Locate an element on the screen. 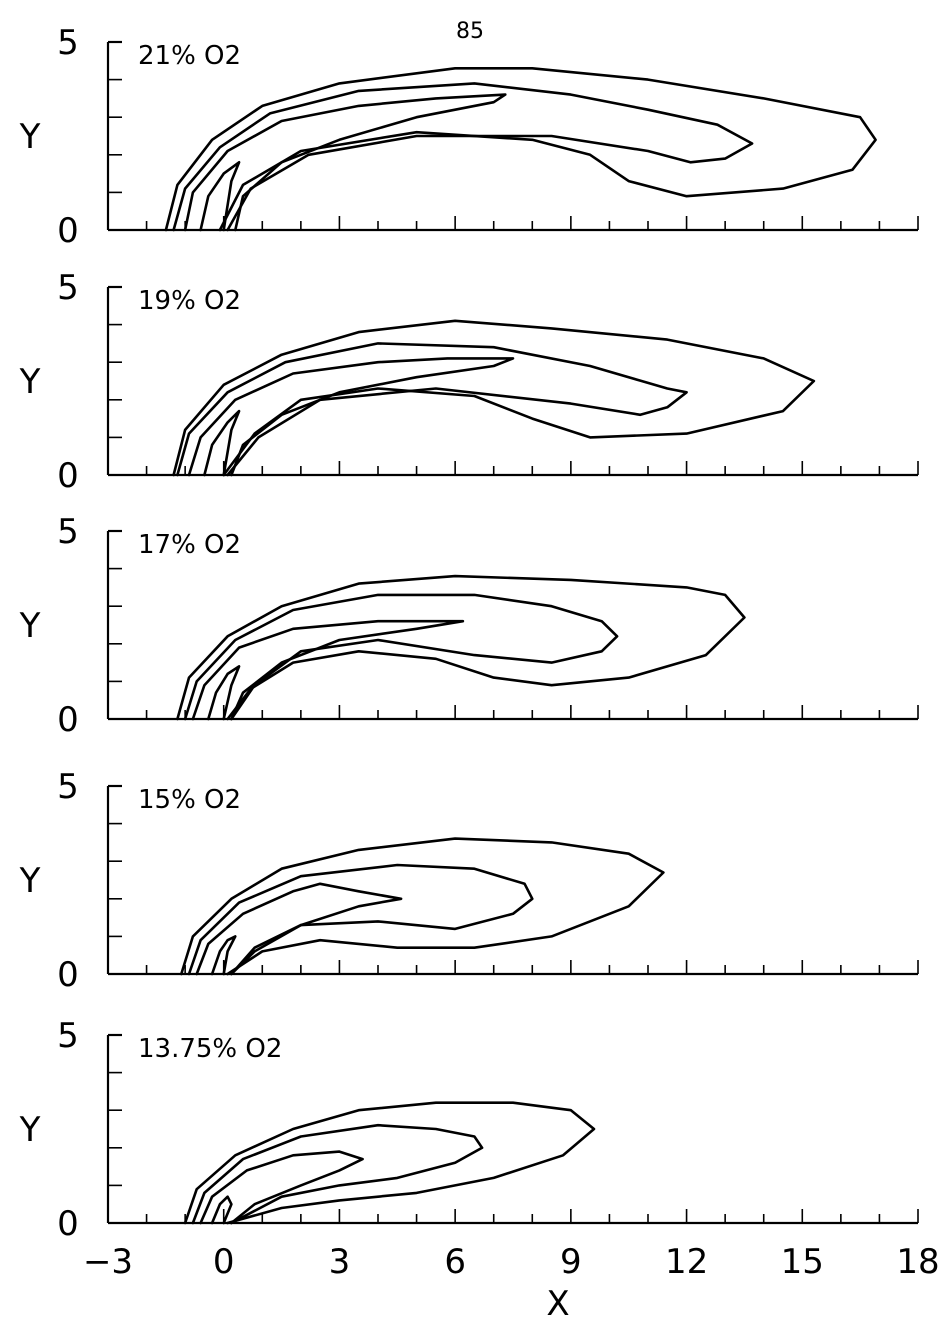  panel-annotation: 15% O2 is located at coordinates (189, 800).